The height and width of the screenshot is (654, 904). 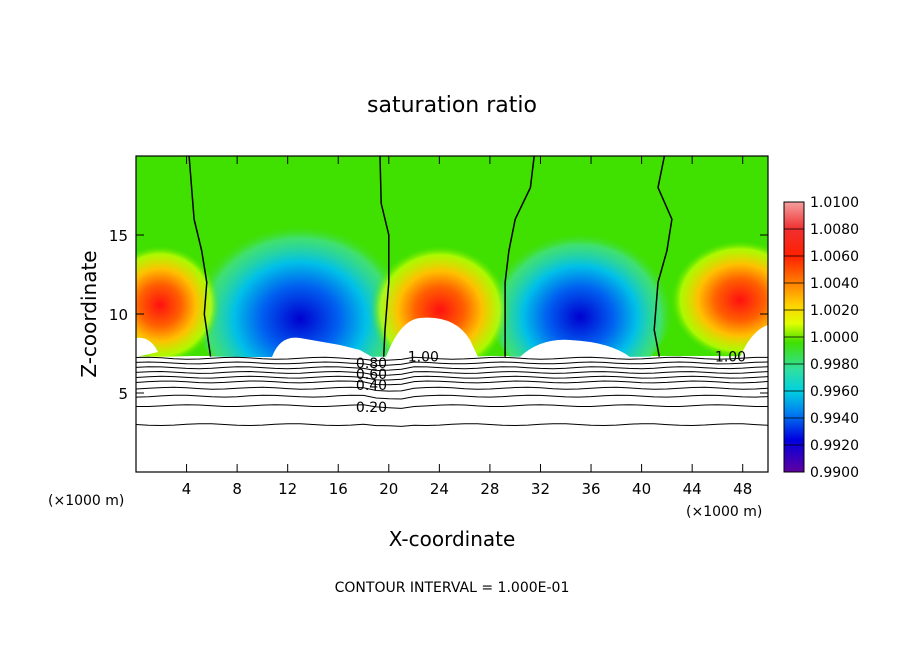 What do you see at coordinates (724, 512) in the screenshot?
I see `x-units-right: (×1000 m)` at bounding box center [724, 512].